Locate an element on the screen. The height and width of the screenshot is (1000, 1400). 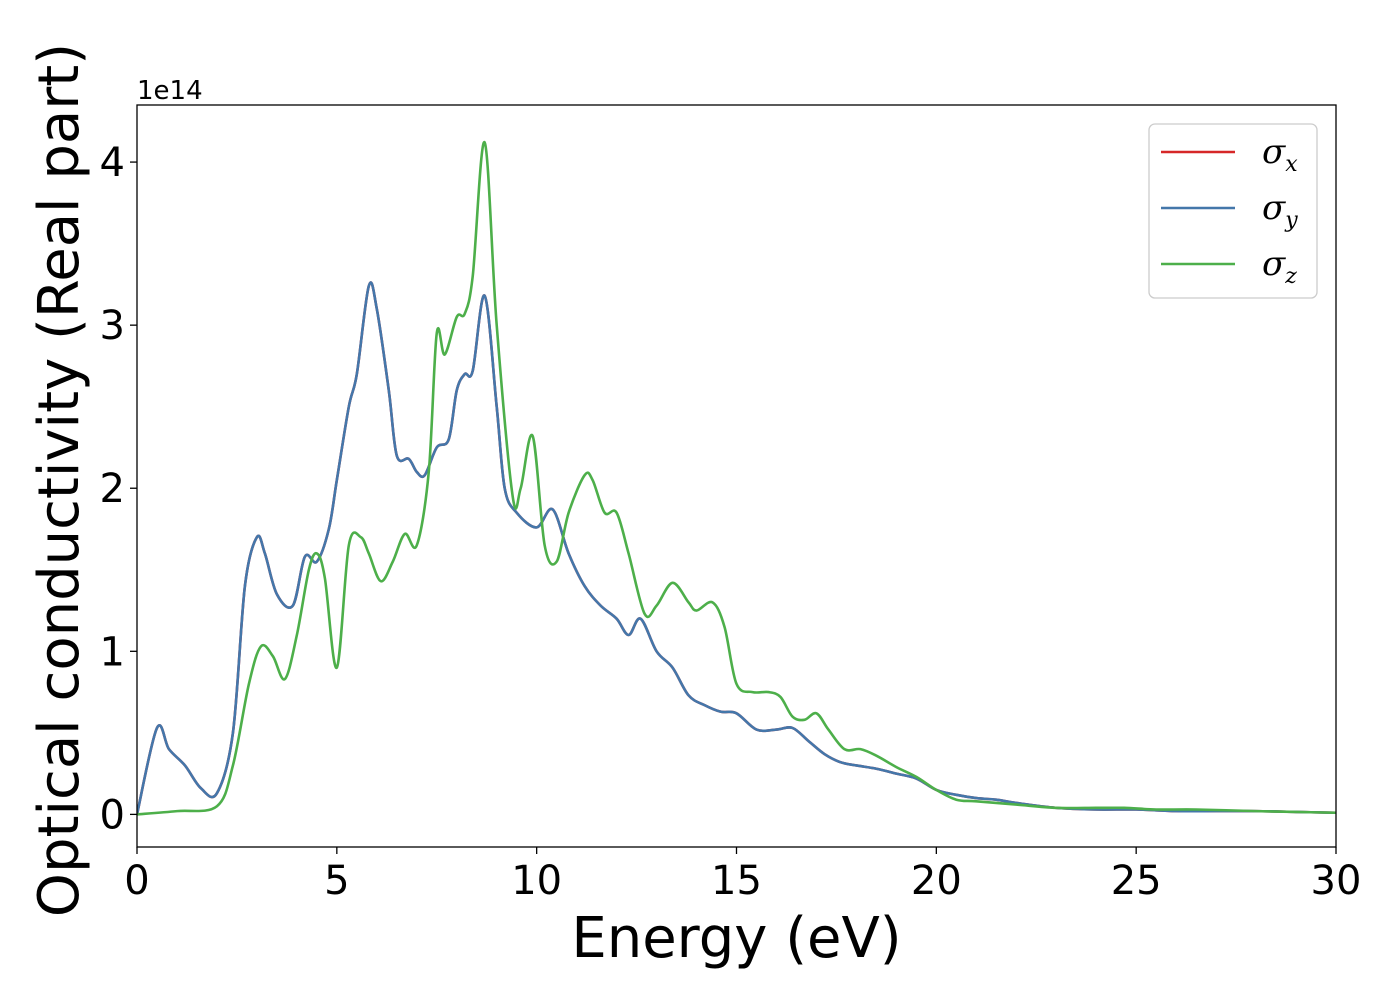
legend-label-z: σz is located at coordinates (1279, 266).